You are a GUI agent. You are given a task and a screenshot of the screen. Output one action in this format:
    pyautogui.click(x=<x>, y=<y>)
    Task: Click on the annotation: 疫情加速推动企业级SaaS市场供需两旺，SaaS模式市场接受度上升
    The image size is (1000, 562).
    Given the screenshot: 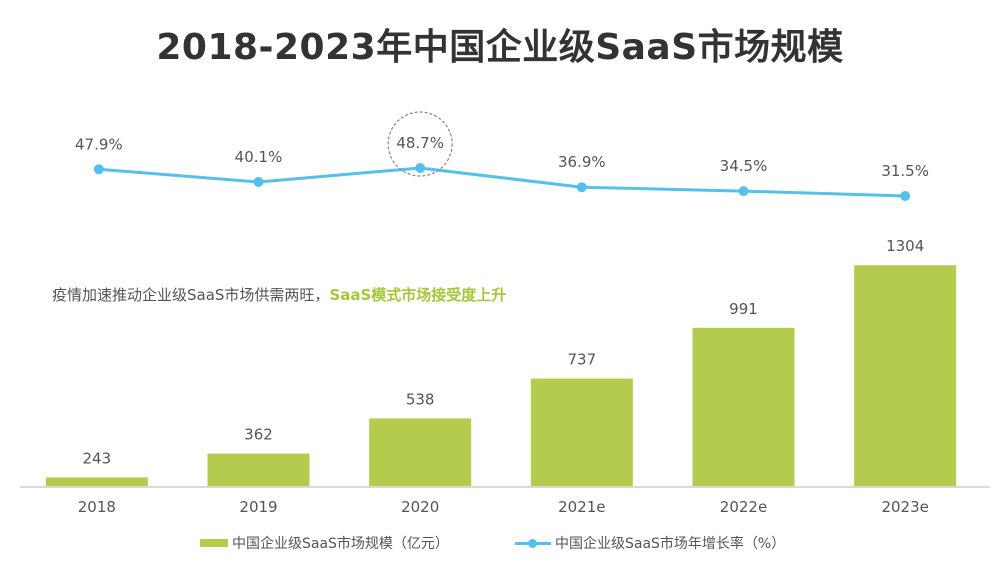 What is the action you would take?
    pyautogui.click(x=279, y=294)
    